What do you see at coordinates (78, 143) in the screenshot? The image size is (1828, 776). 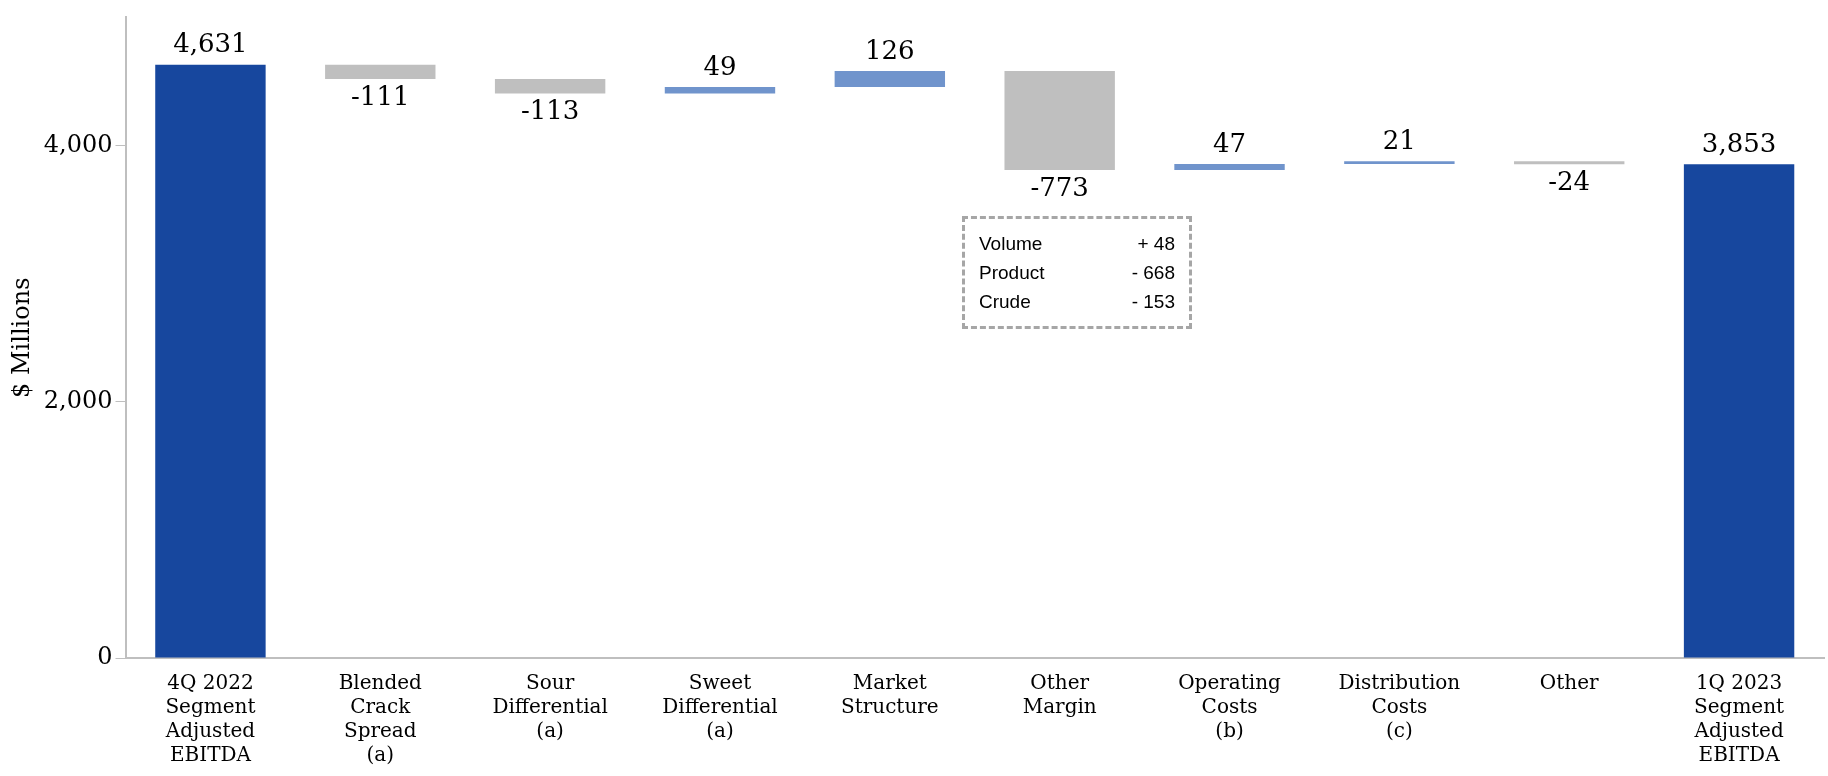 I see `y-tick-label: 4,000` at bounding box center [78, 143].